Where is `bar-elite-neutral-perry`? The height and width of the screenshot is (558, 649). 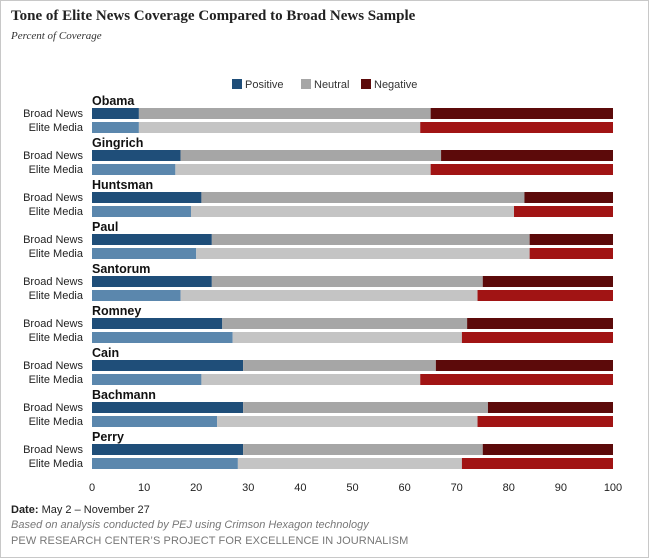 bar-elite-neutral-perry is located at coordinates (349, 463).